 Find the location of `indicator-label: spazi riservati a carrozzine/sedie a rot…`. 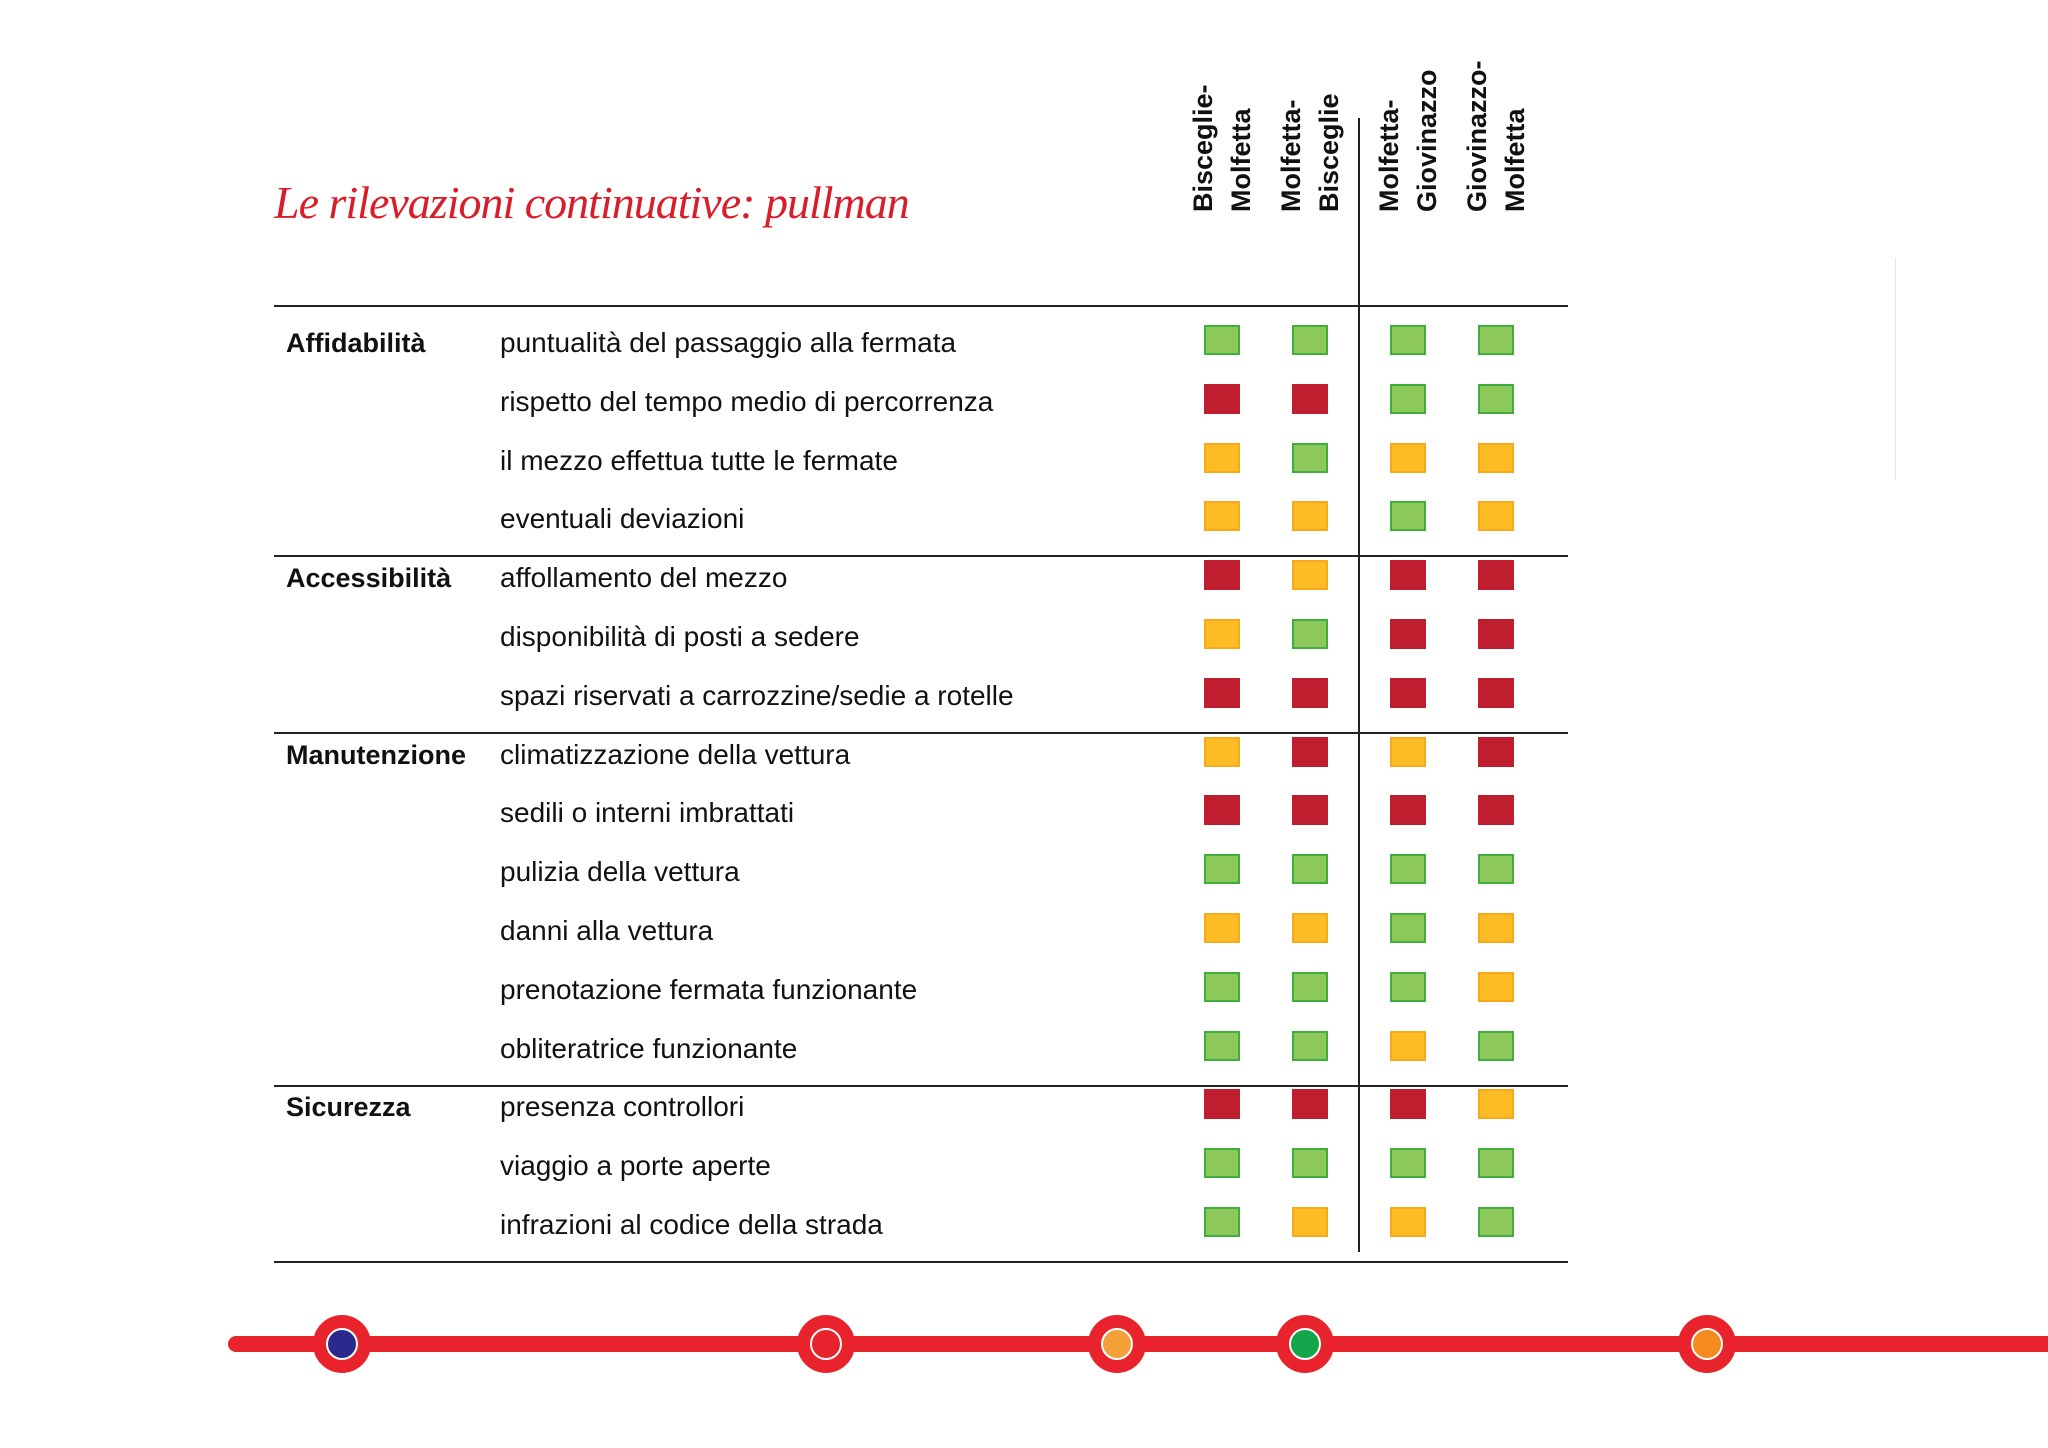

indicator-label: spazi riservati a carrozzine/sedie a rot… is located at coordinates (757, 695).